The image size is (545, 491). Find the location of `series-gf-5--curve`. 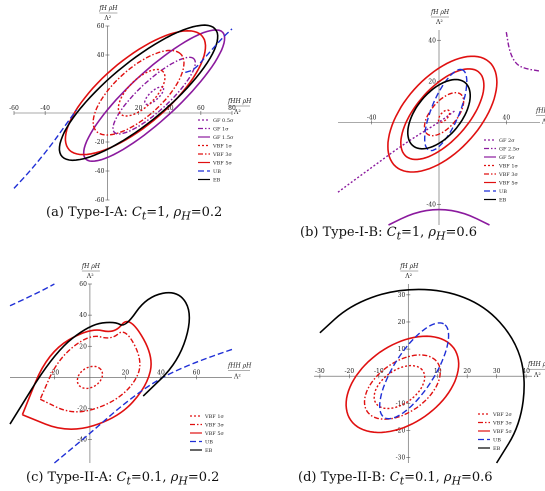

series-gf-5--curve is located at coordinates (439, 217).